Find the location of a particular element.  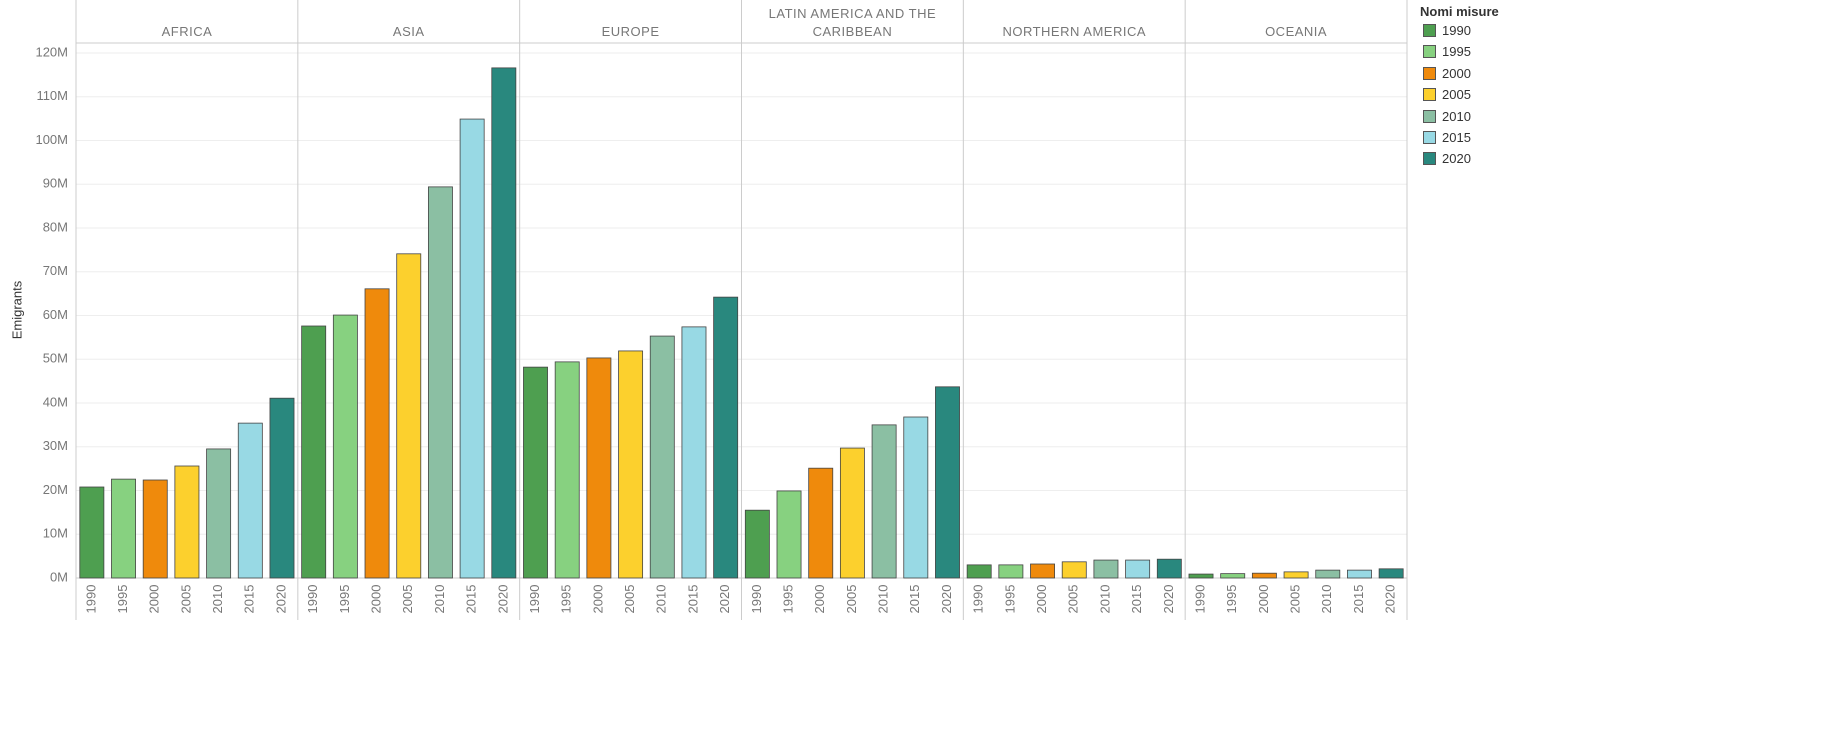

y-tick-label: 110M is located at coordinates (52, 95).